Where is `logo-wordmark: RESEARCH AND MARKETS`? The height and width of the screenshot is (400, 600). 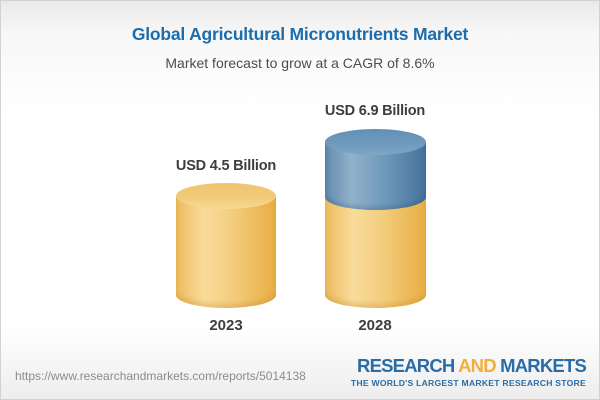
logo-wordmark: RESEARCH AND MARKETS is located at coordinates (469, 365).